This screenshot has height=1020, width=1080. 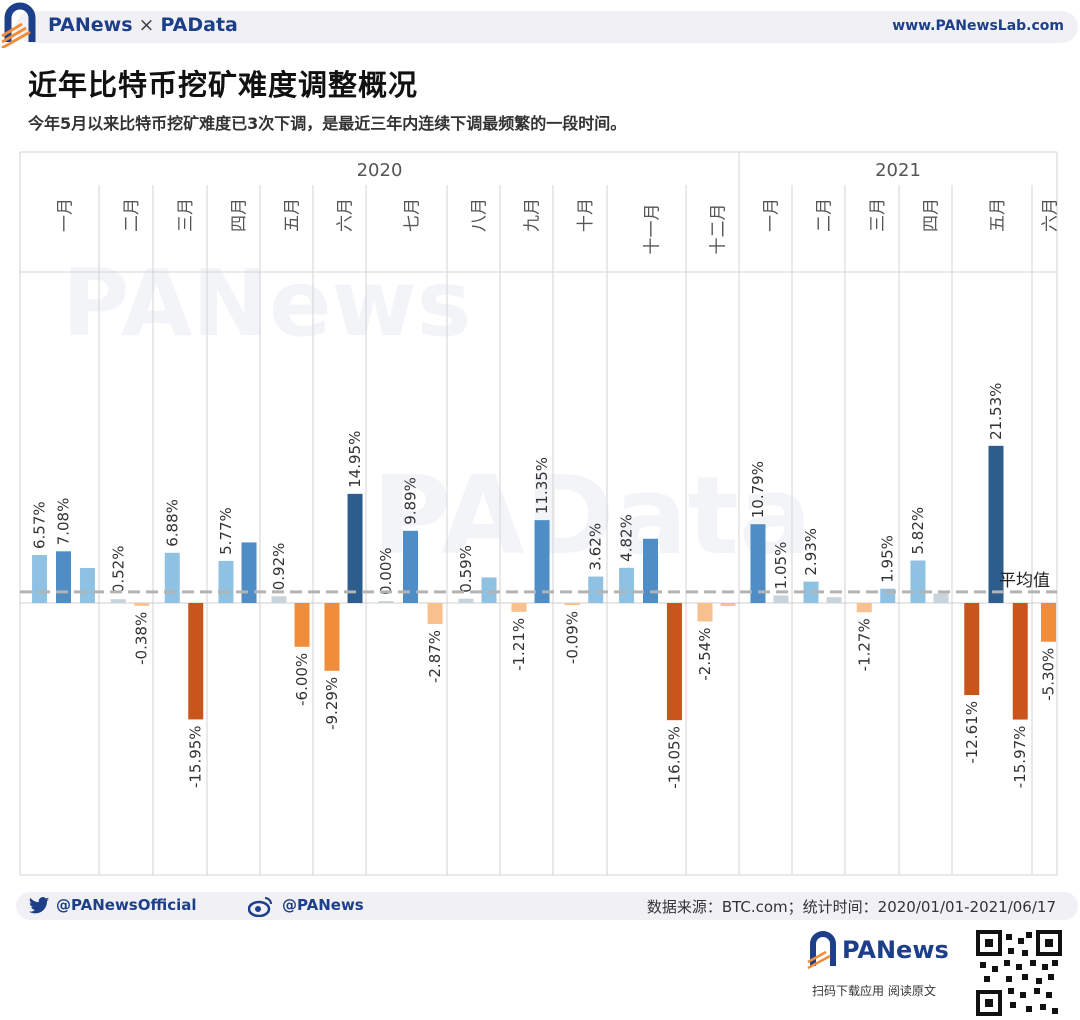 I want to click on page-subtitle: 今年5月以来比特币挖矿难度已3次下调，是最近三年内连续下调最频繁的一段时间。, so click(x=327, y=123).